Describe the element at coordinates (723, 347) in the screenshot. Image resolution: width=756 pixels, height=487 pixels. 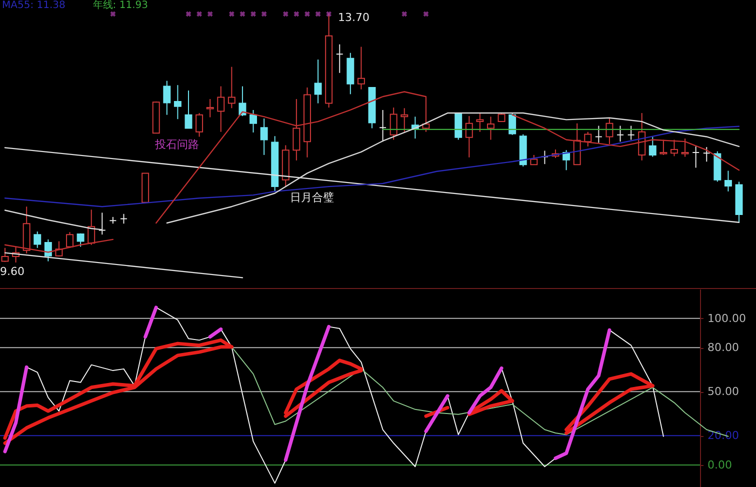
I see `y-tick-label: 80.00` at that location.